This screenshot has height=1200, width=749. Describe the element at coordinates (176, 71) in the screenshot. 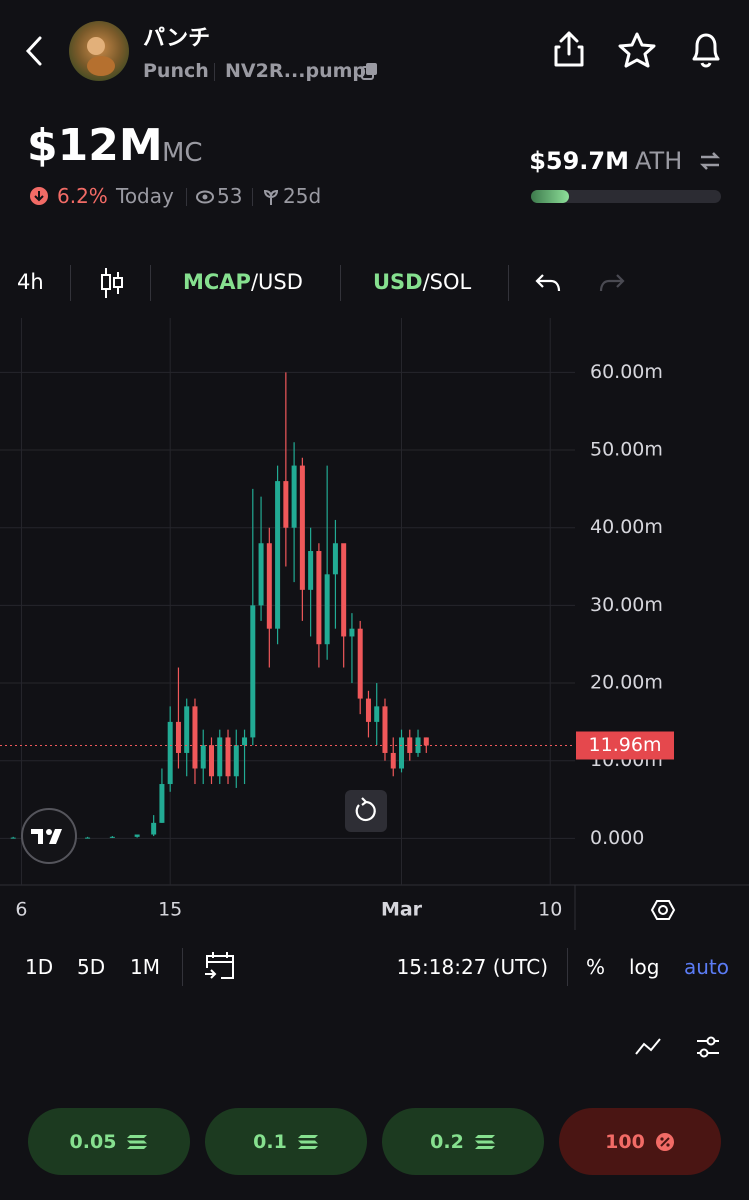

I see `token-symbol: Punch` at that location.